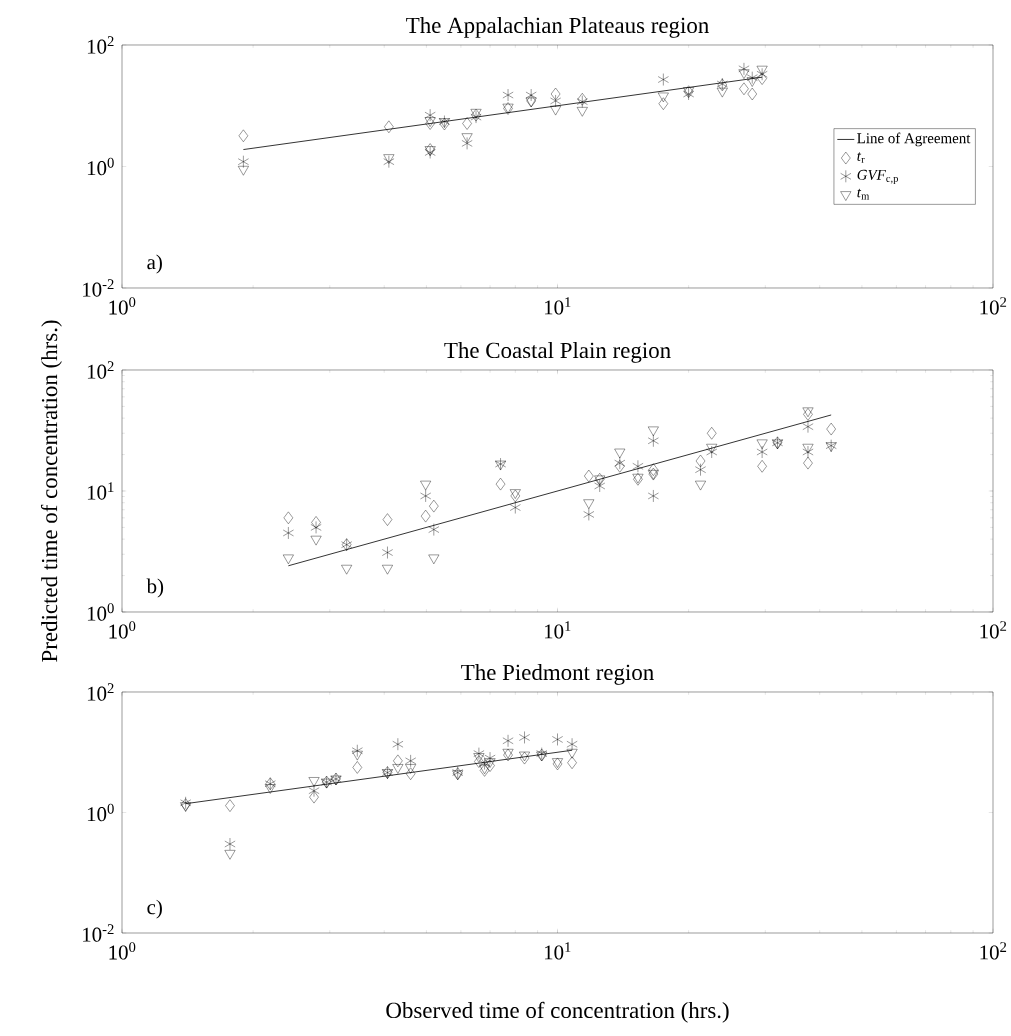 Image resolution: width=1011 pixels, height=1036 pixels. What do you see at coordinates (863, 194) in the screenshot?
I see `legend-label: t$_{m}$` at bounding box center [863, 194].